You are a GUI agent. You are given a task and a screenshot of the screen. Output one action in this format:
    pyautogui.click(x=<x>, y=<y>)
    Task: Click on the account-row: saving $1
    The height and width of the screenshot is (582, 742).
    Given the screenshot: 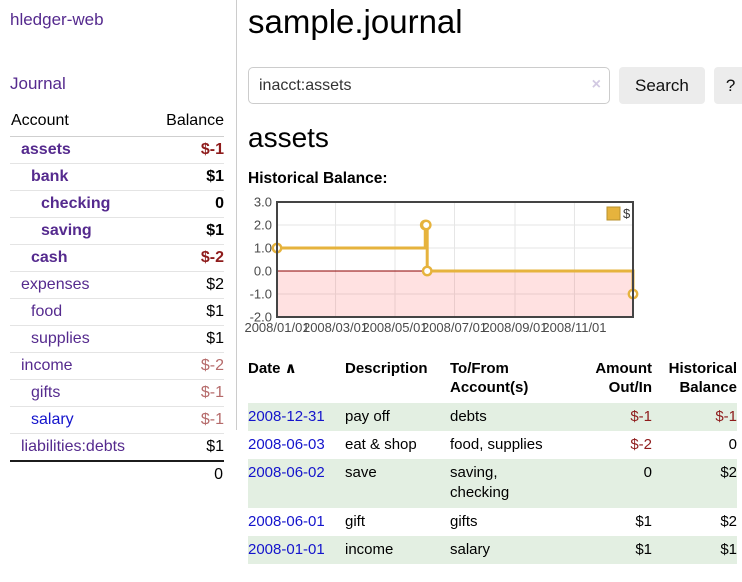 What is the action you would take?
    pyautogui.click(x=117, y=231)
    